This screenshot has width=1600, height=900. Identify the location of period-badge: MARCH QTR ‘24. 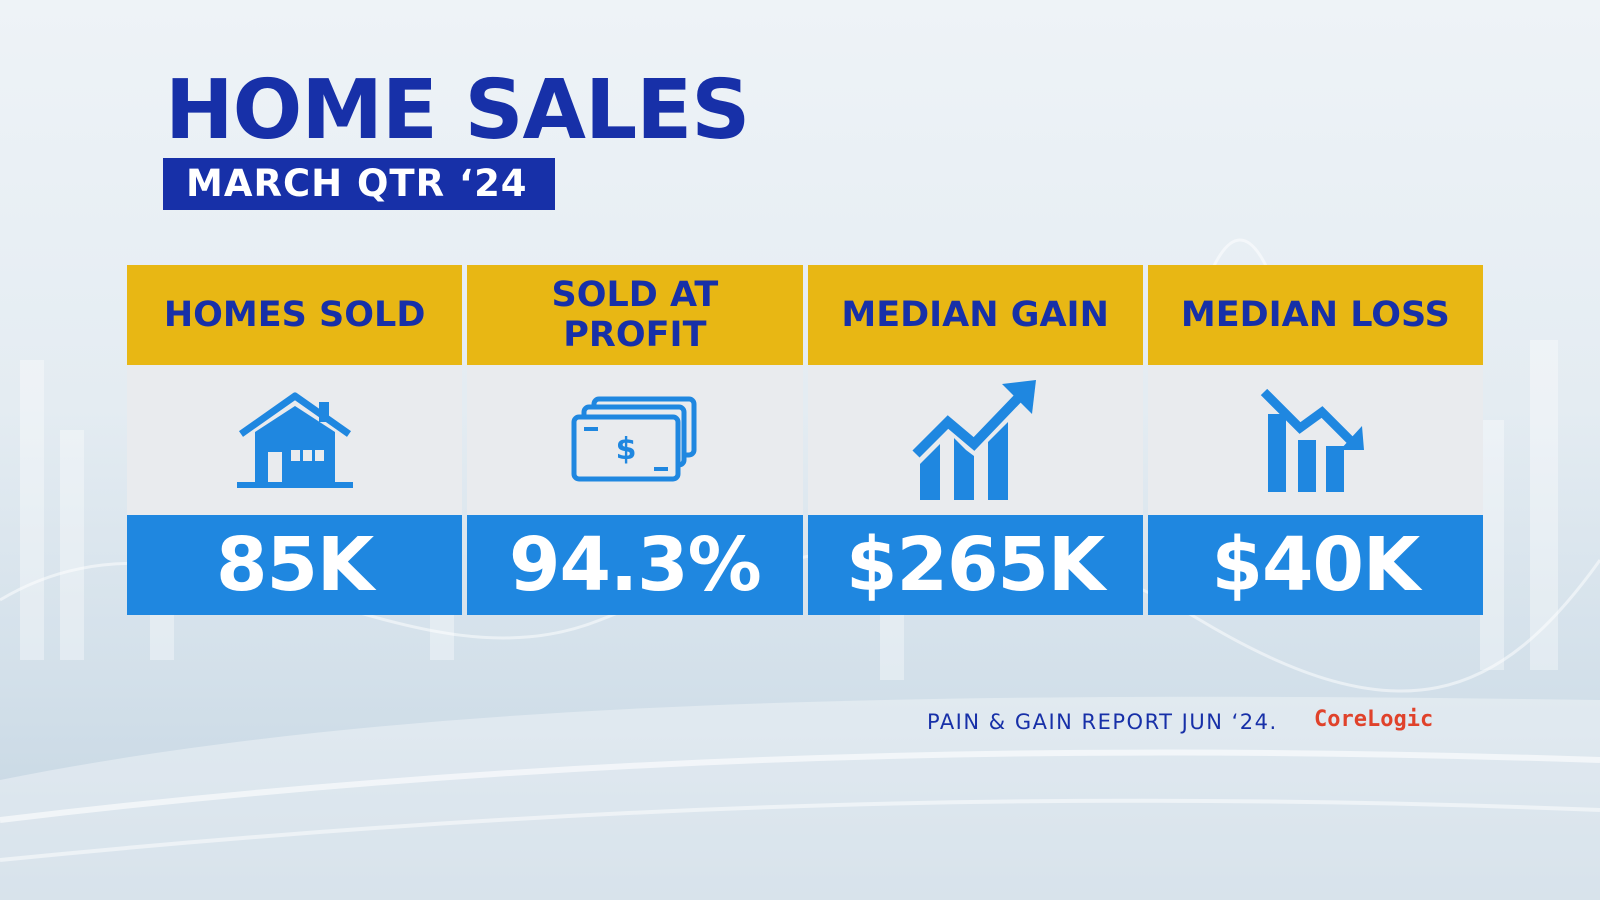
(359, 184).